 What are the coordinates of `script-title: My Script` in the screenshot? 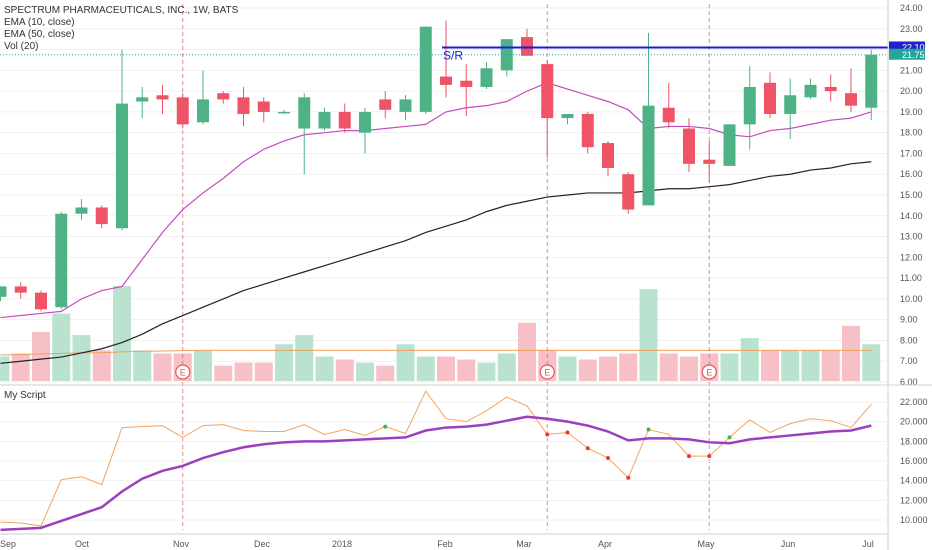 It's located at (25, 395).